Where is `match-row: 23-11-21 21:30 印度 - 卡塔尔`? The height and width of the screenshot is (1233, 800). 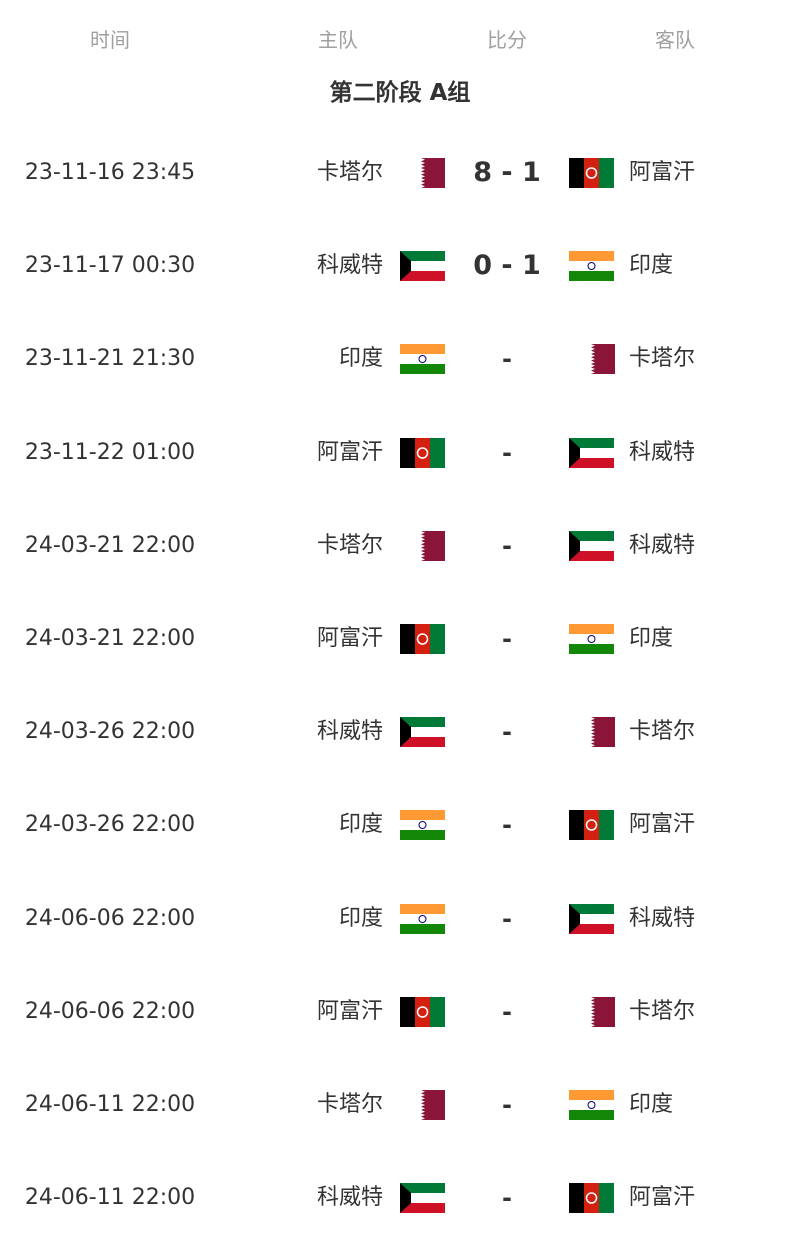
match-row: 23-11-21 21:30 印度 - 卡塔尔 is located at coordinates (400, 359).